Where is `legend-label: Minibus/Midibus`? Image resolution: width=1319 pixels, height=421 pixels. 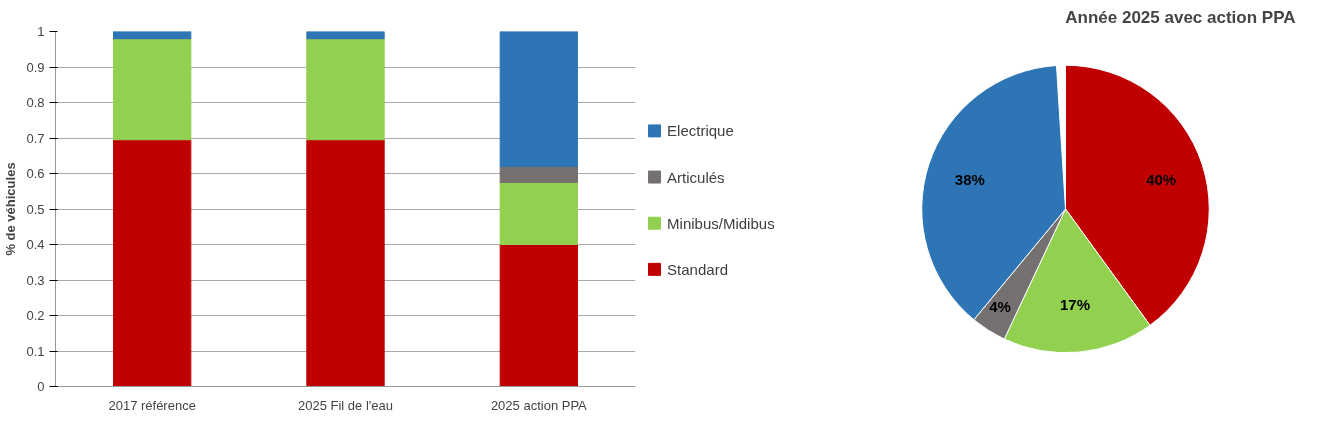
legend-label: Minibus/Midibus is located at coordinates (721, 223).